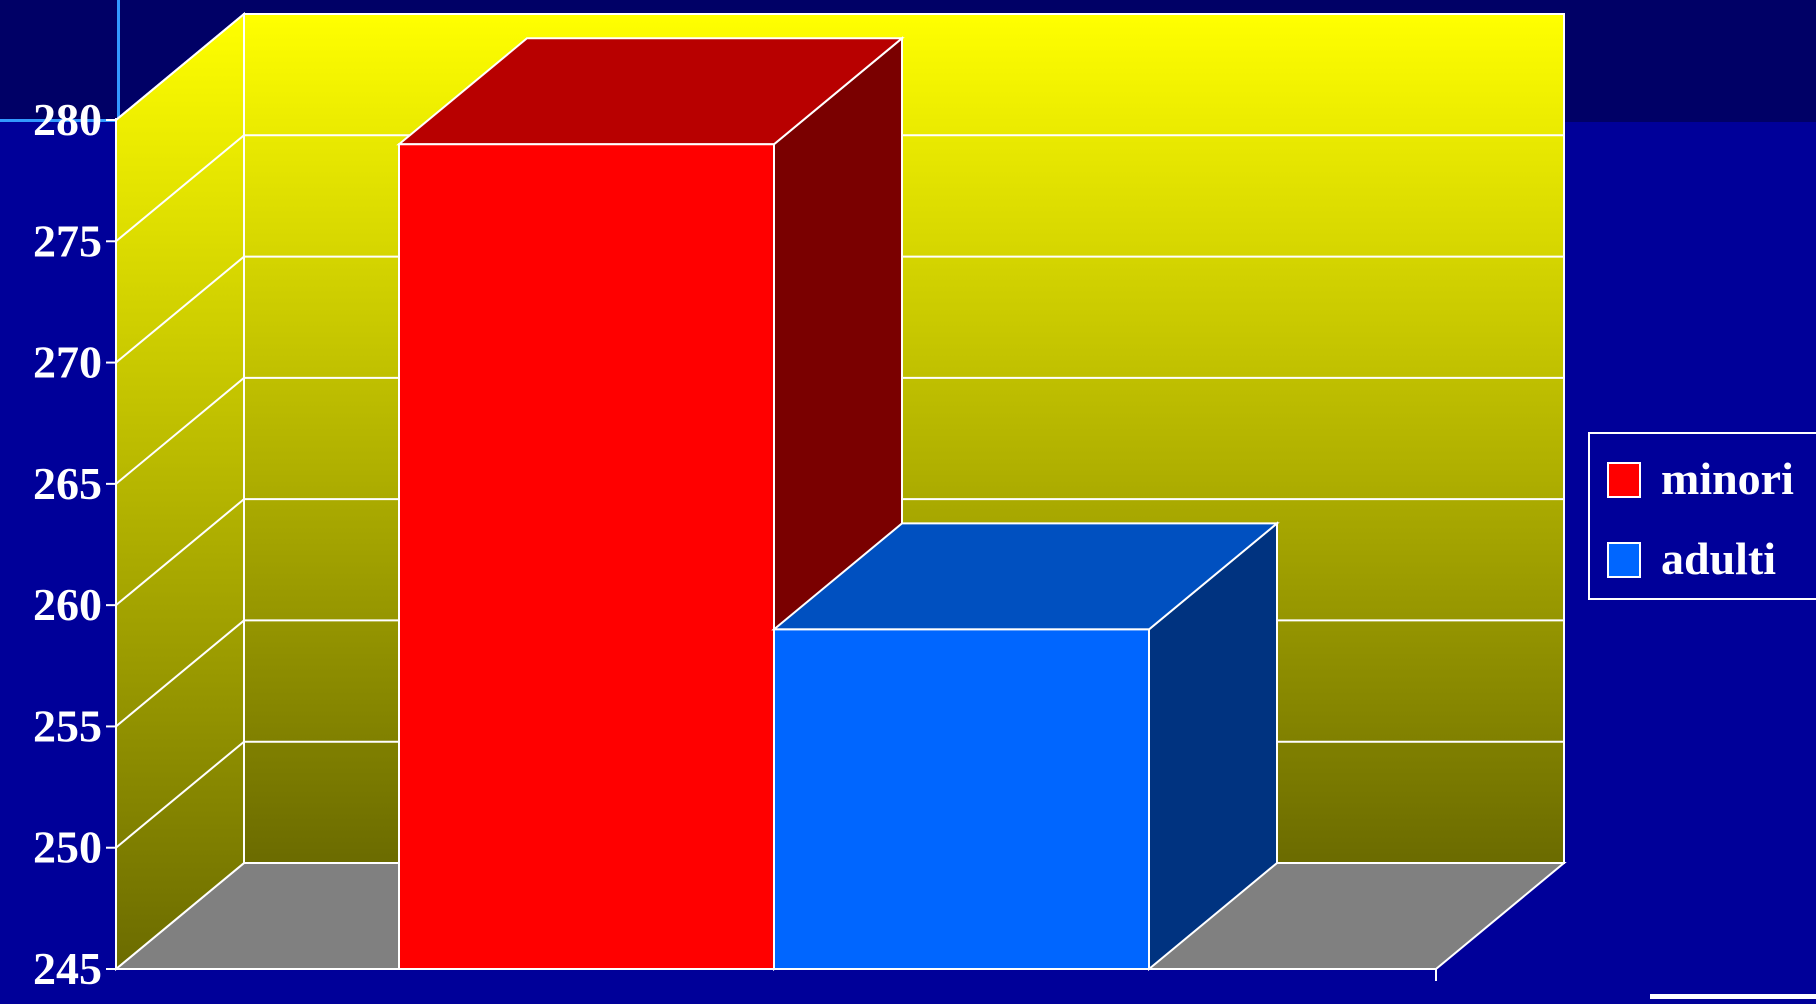 The image size is (1816, 1004). Describe the element at coordinates (67, 362) in the screenshot. I see `y-tick-label: 270` at that location.